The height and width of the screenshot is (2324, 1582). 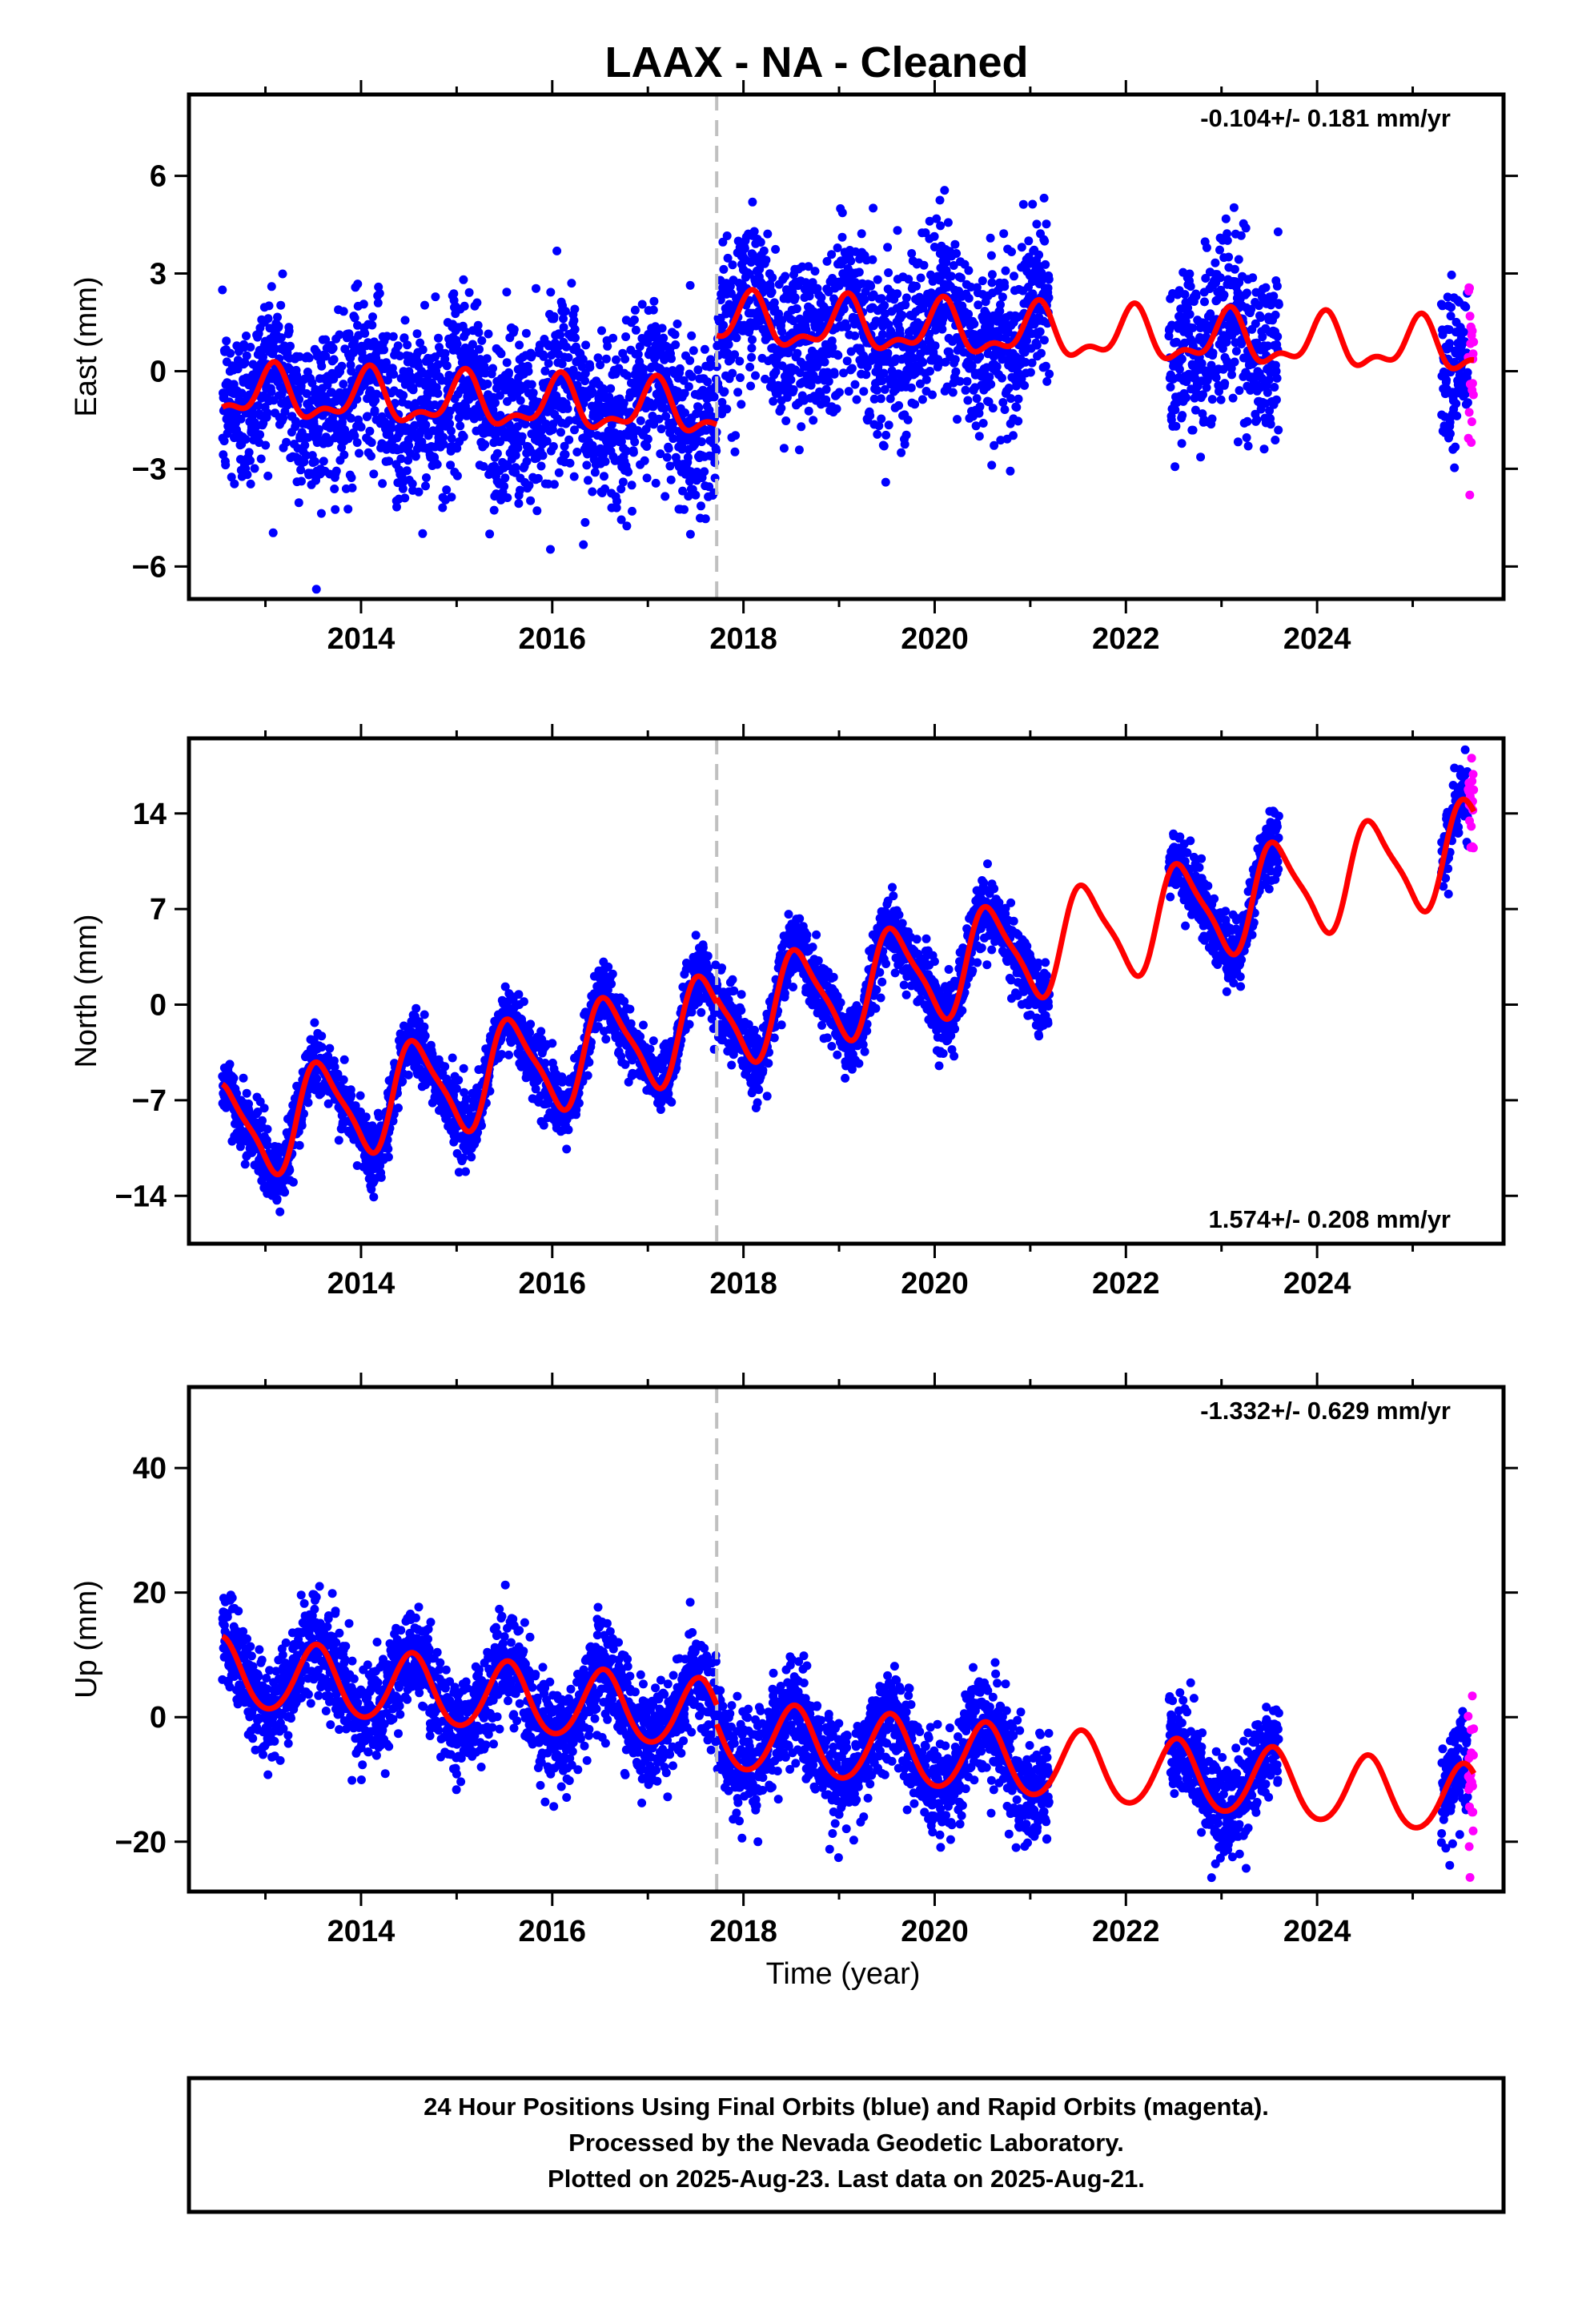 What do you see at coordinates (1317, 639) in the screenshot?
I see `x-tick-label: 2024` at bounding box center [1317, 639].